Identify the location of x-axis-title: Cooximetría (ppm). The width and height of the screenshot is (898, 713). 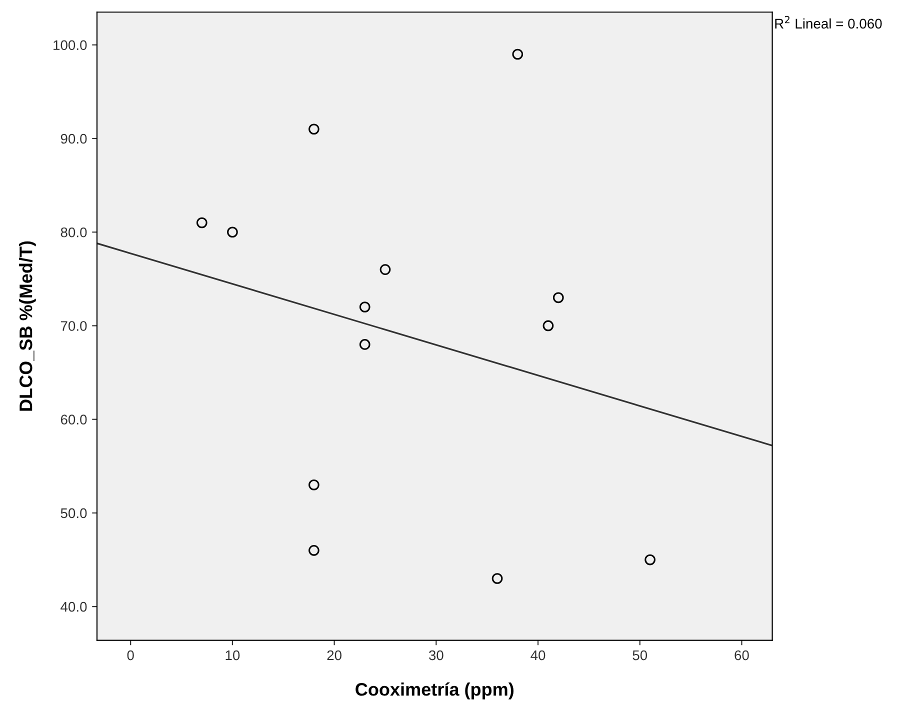
(435, 691).